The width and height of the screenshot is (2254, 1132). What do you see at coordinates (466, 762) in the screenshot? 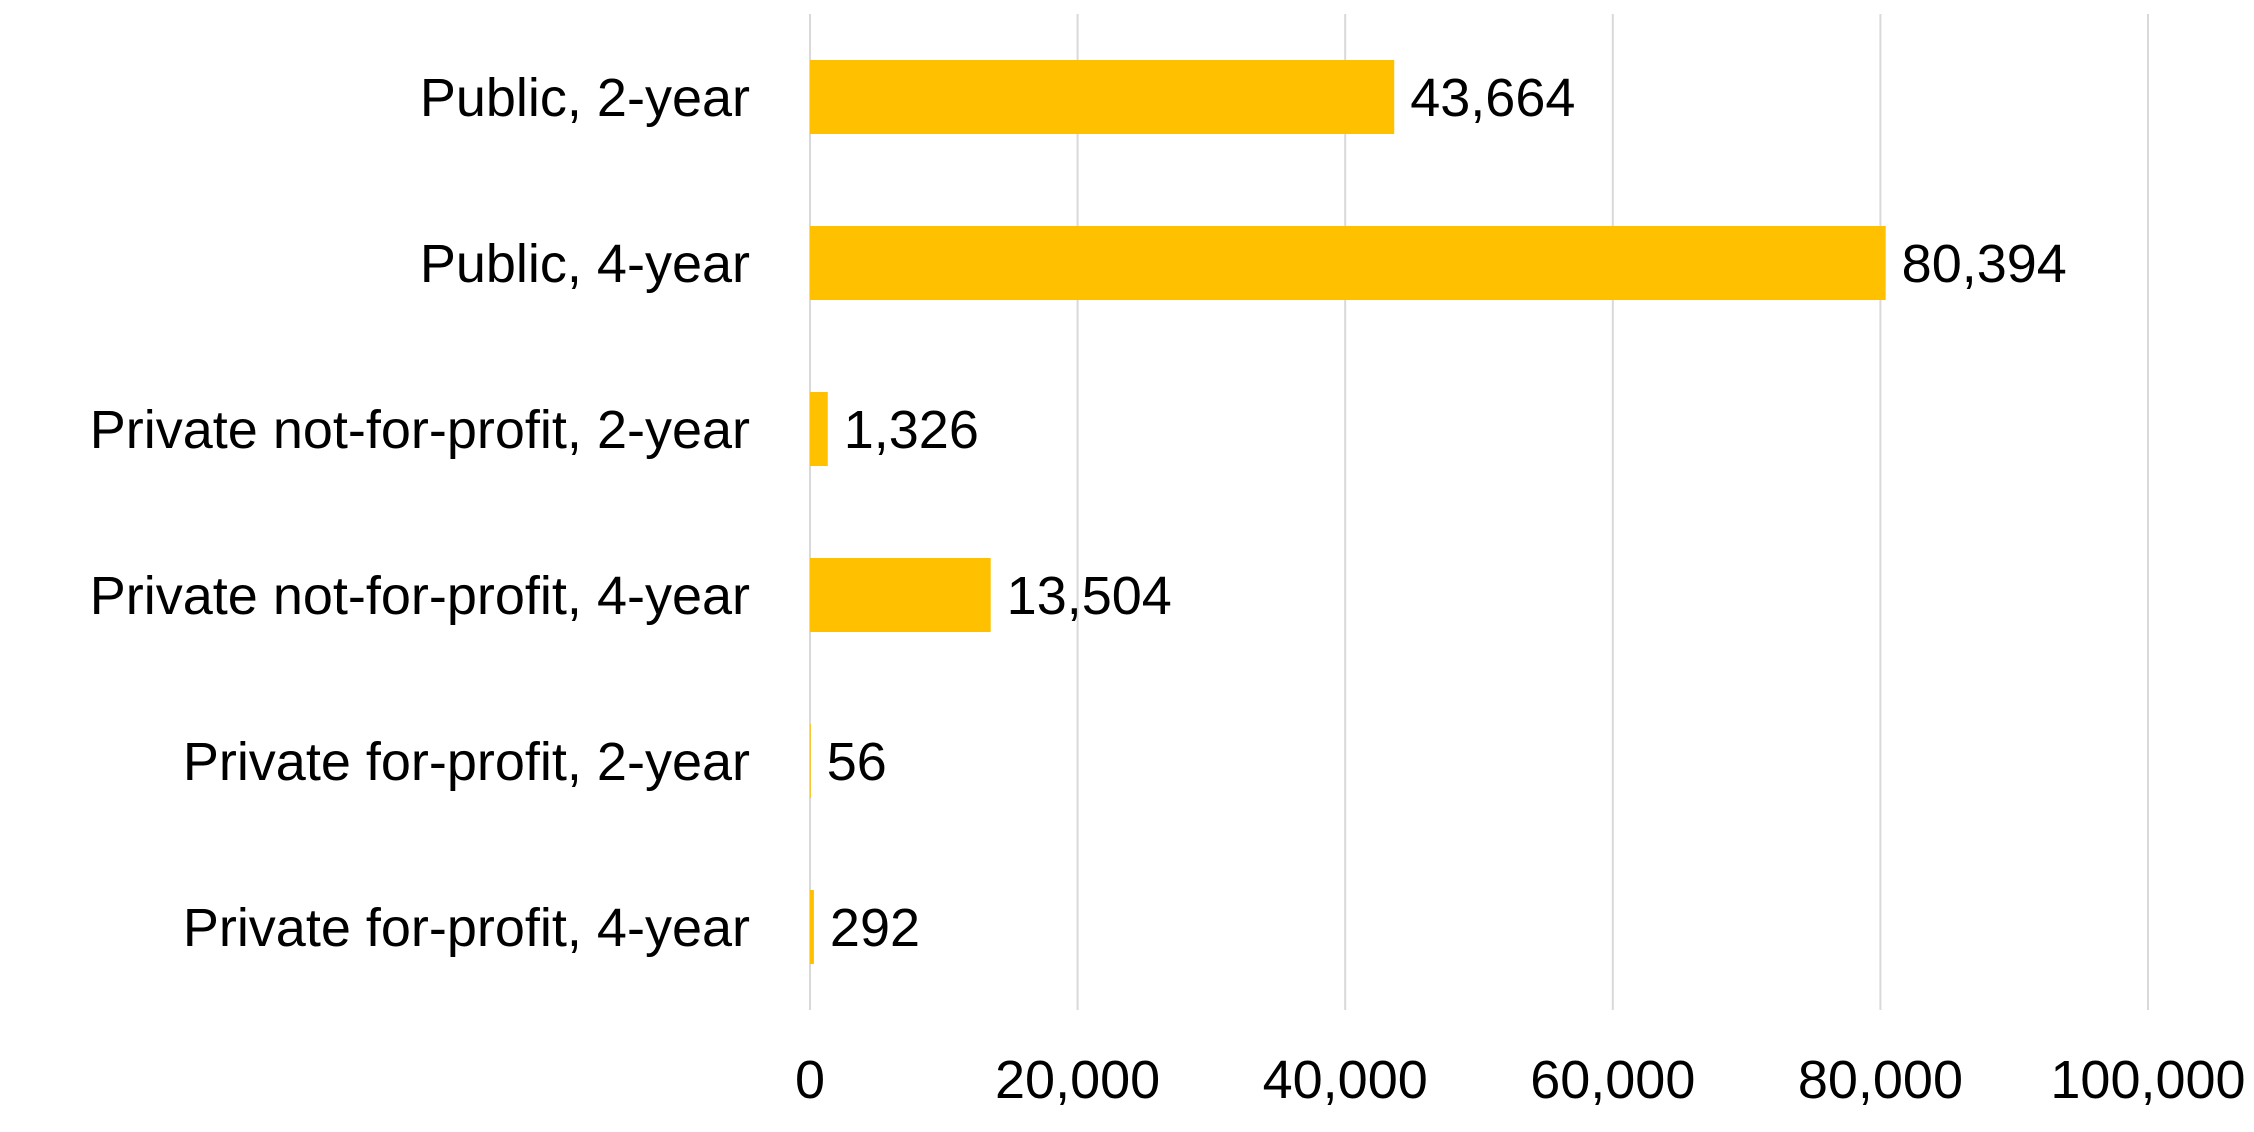
I see `category-label: Private for-profit, 2-year` at bounding box center [466, 762].